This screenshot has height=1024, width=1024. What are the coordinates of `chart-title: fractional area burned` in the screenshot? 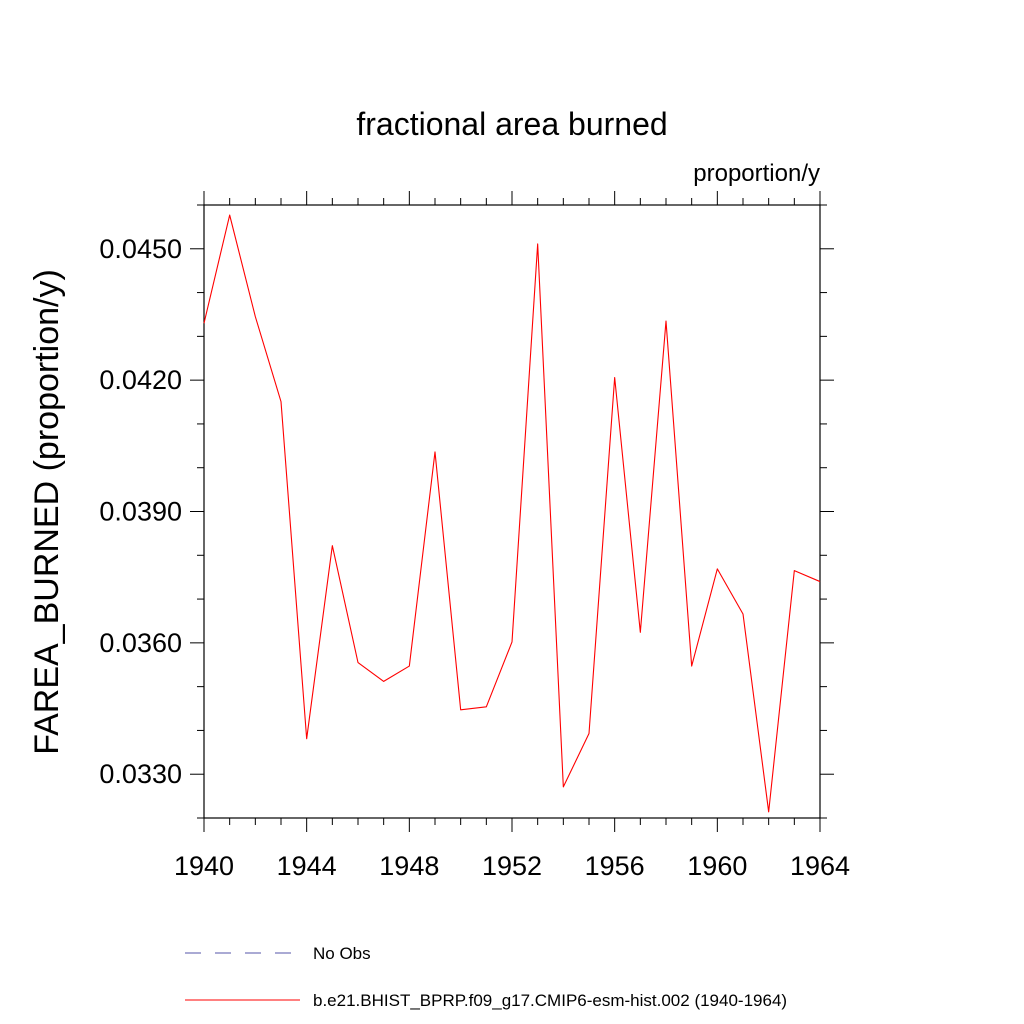 It's located at (511, 124).